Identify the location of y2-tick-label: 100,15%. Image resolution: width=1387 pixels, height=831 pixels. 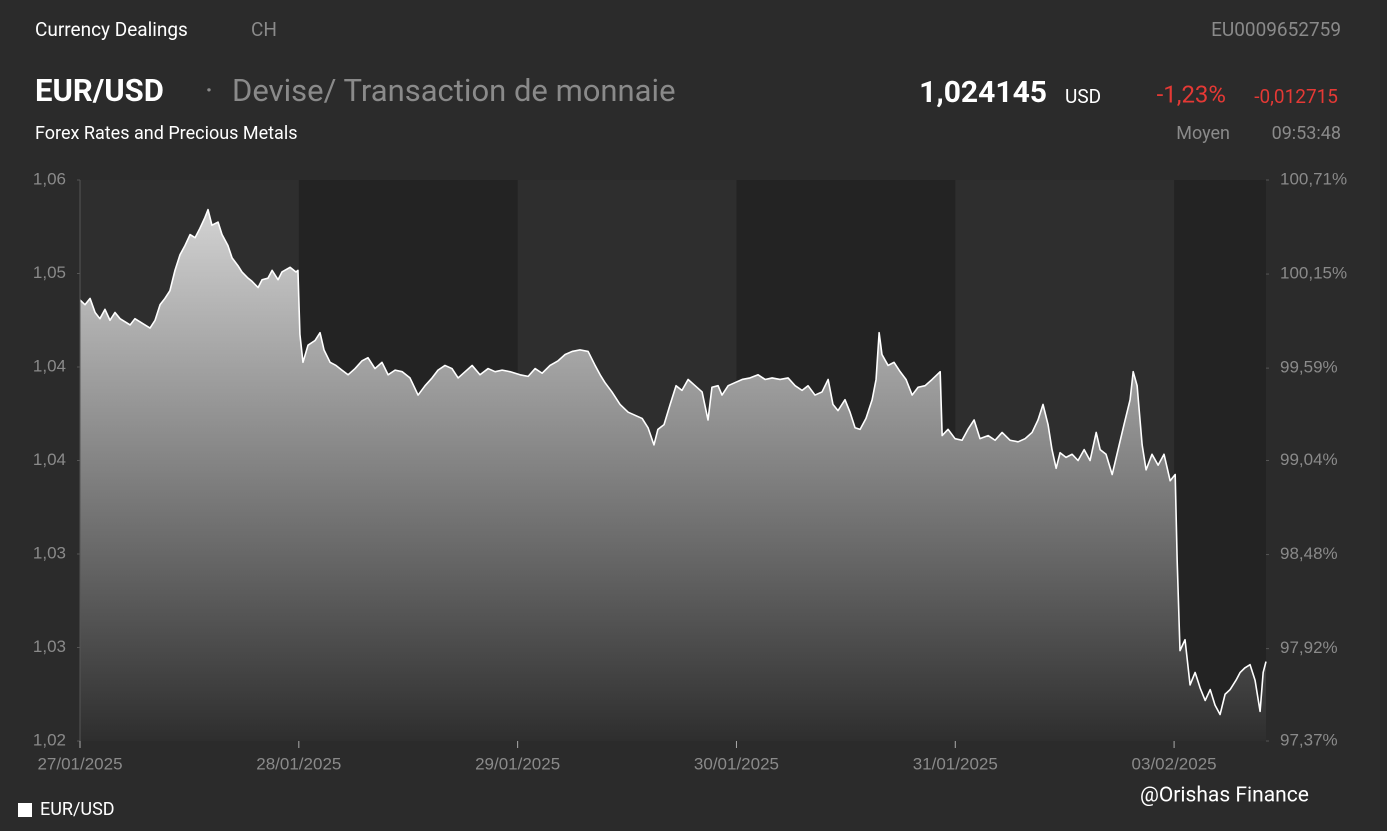
(1313, 273).